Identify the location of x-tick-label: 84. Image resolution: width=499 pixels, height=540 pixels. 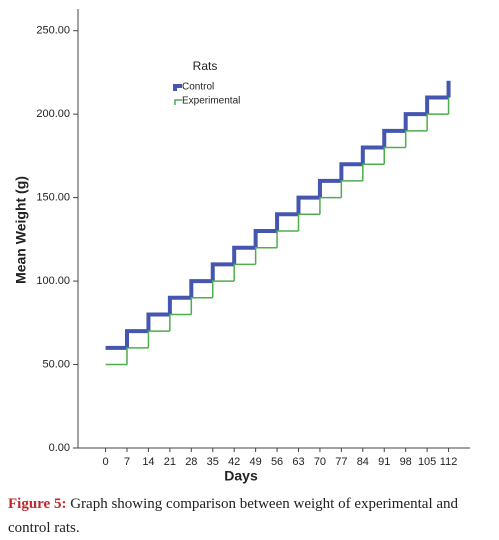
(363, 462).